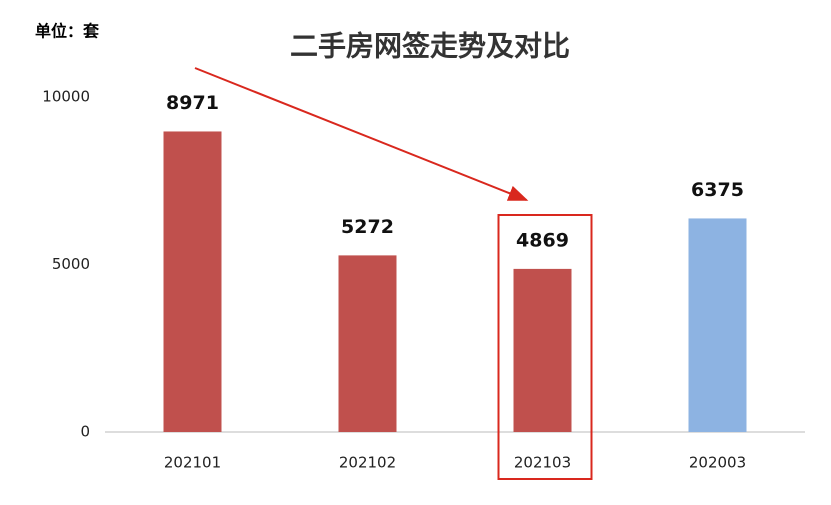 This screenshot has width=831, height=505. What do you see at coordinates (542, 463) in the screenshot?
I see `x-tick-label: 202103` at bounding box center [542, 463].